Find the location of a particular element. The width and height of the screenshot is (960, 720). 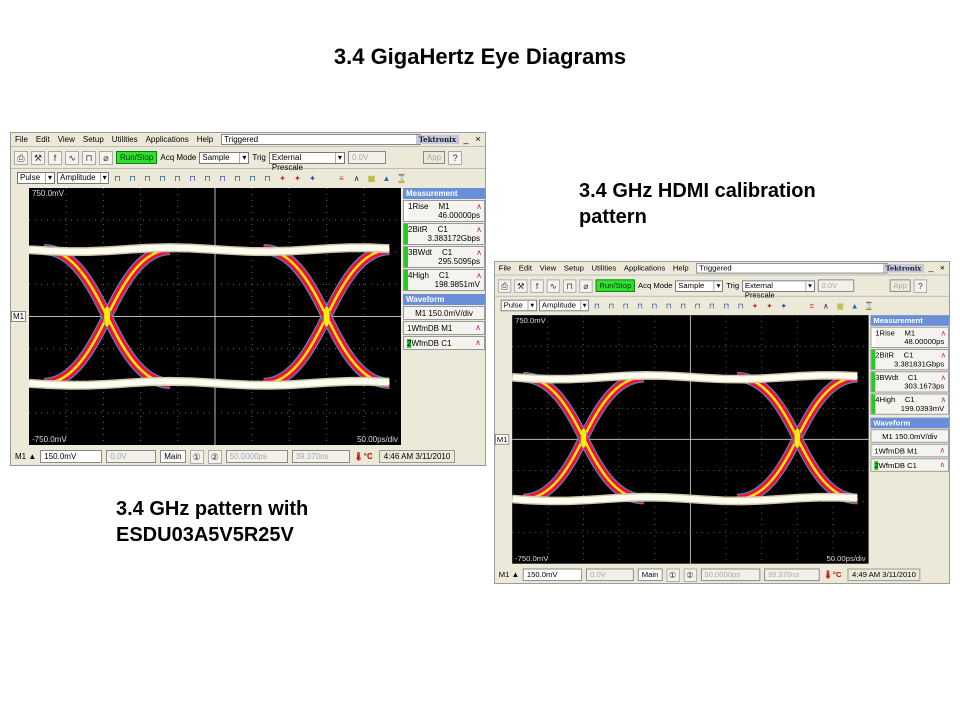

menu-help: Help is located at coordinates (680, 268).